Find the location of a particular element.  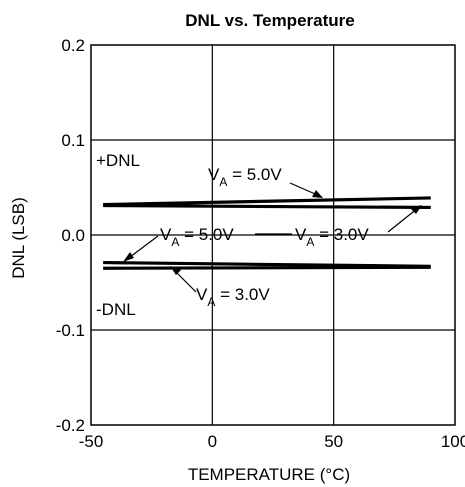

leader-line-va-3-upper is located at coordinates (403, 220).